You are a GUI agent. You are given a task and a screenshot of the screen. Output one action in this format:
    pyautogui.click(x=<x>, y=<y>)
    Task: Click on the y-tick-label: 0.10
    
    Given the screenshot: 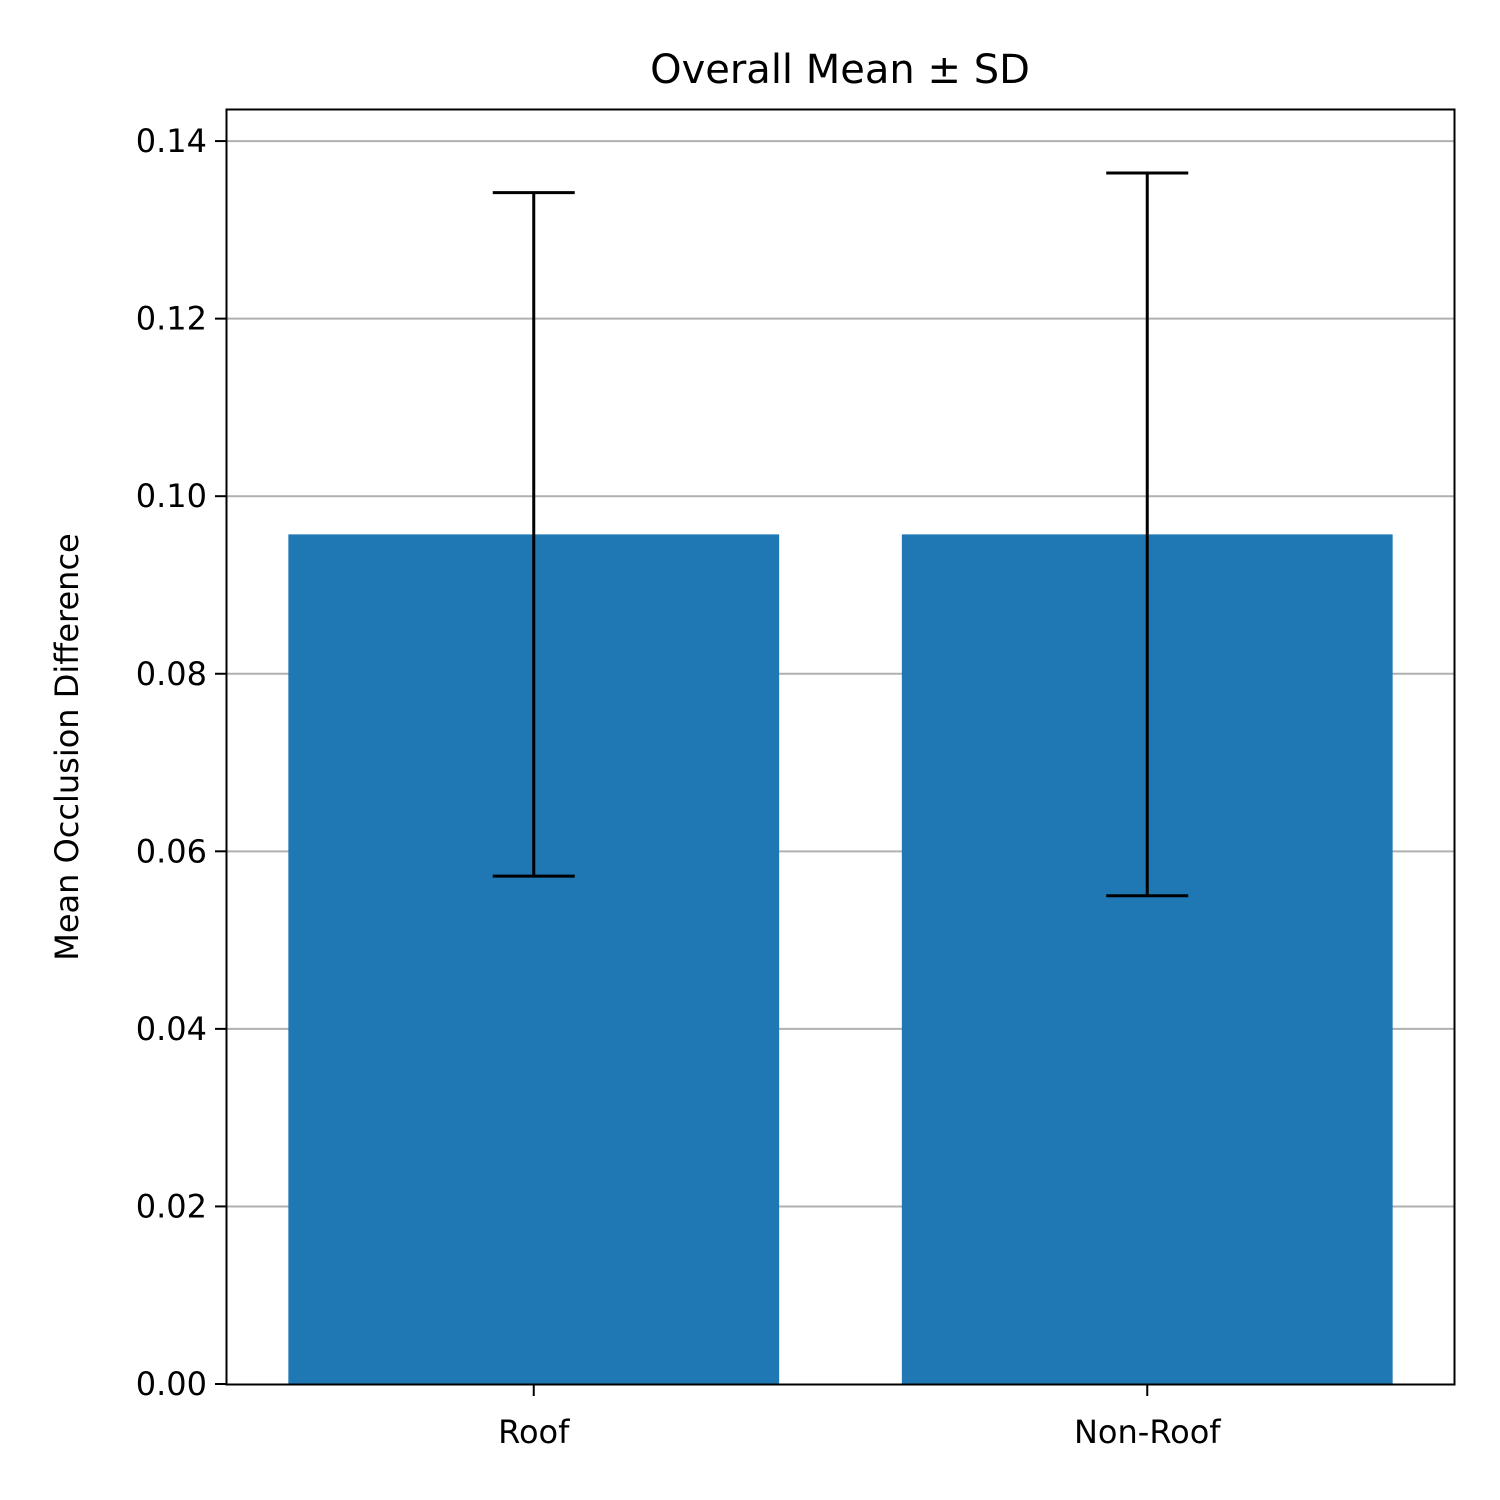 What is the action you would take?
    pyautogui.click(x=171, y=496)
    